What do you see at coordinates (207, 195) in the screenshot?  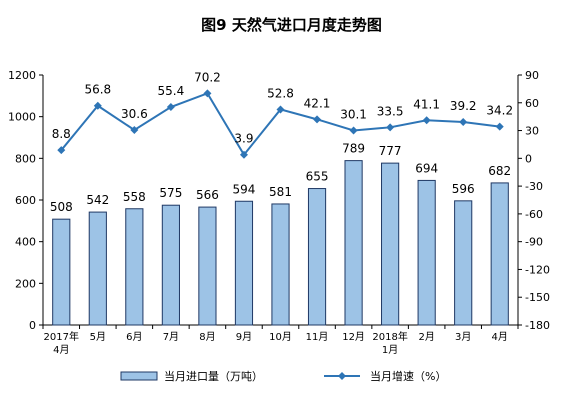 I see `bar-value-label: 566` at bounding box center [207, 195].